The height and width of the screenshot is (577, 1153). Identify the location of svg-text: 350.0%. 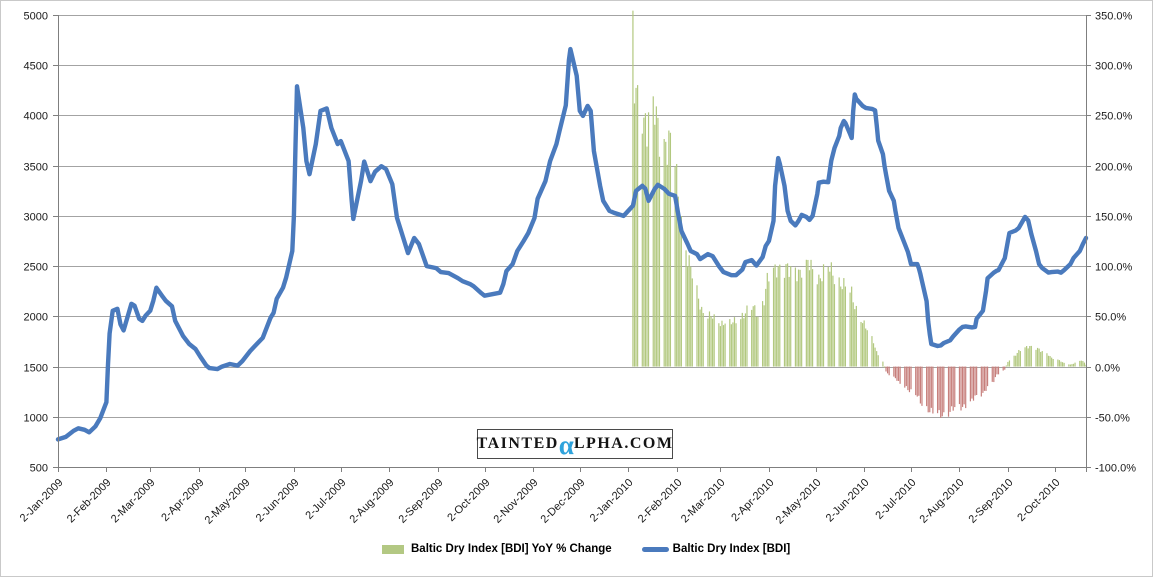
(1114, 17).